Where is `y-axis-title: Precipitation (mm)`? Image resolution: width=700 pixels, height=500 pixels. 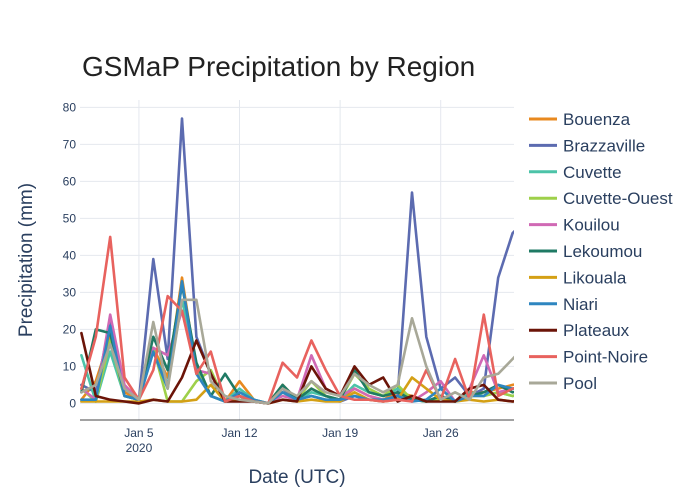
y-axis-title: Precipitation (mm) is located at coordinates (26, 260).